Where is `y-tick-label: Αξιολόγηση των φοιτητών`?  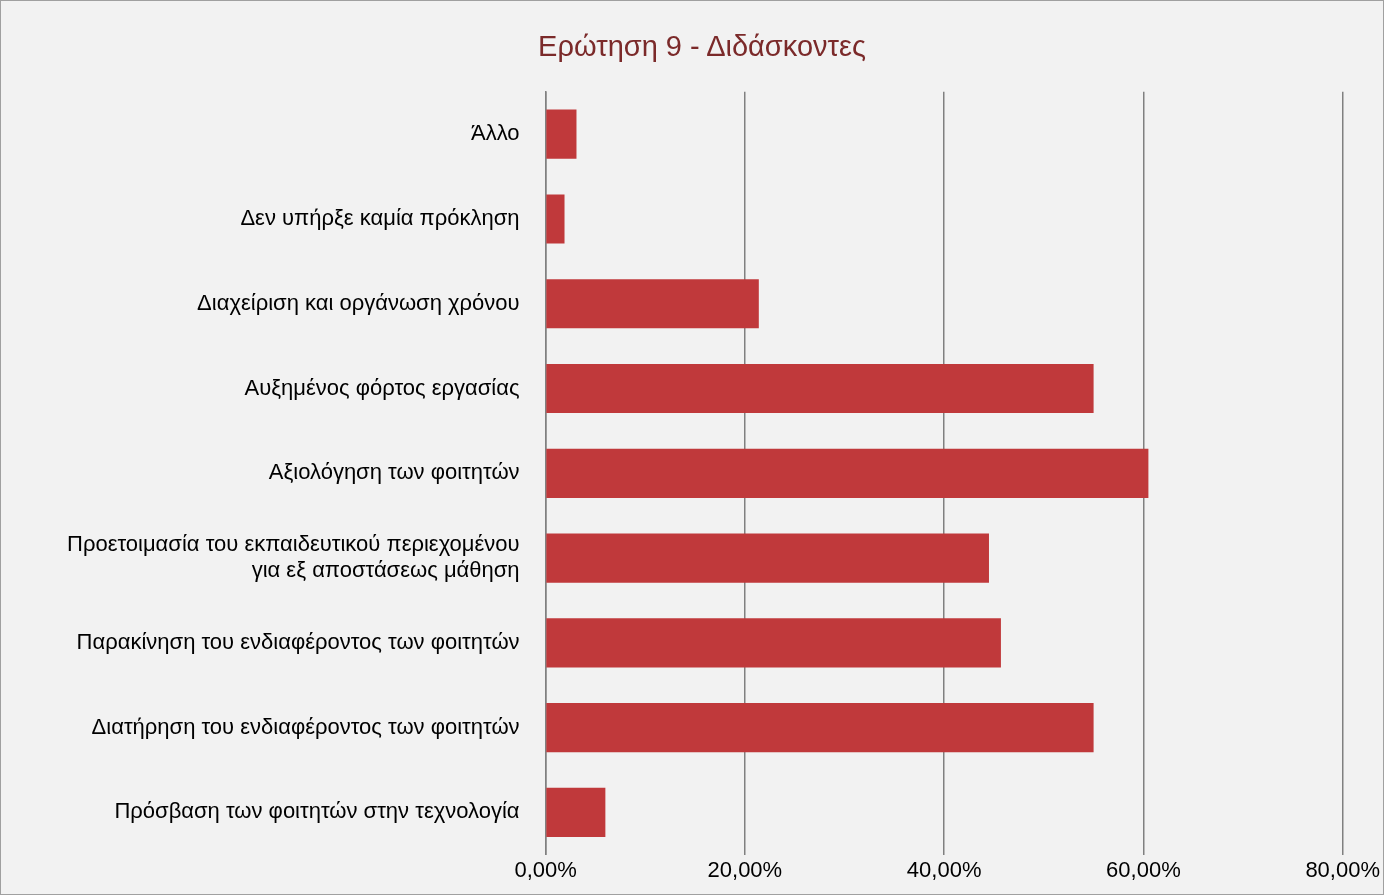 y-tick-label: Αξιολόγηση των φοιτητών is located at coordinates (394, 472).